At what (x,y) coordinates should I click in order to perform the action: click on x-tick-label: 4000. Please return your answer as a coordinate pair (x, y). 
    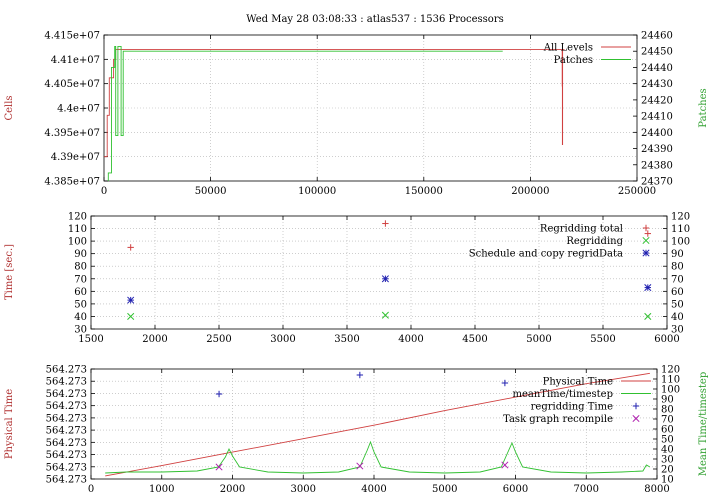
    Looking at the image, I should click on (373, 489).